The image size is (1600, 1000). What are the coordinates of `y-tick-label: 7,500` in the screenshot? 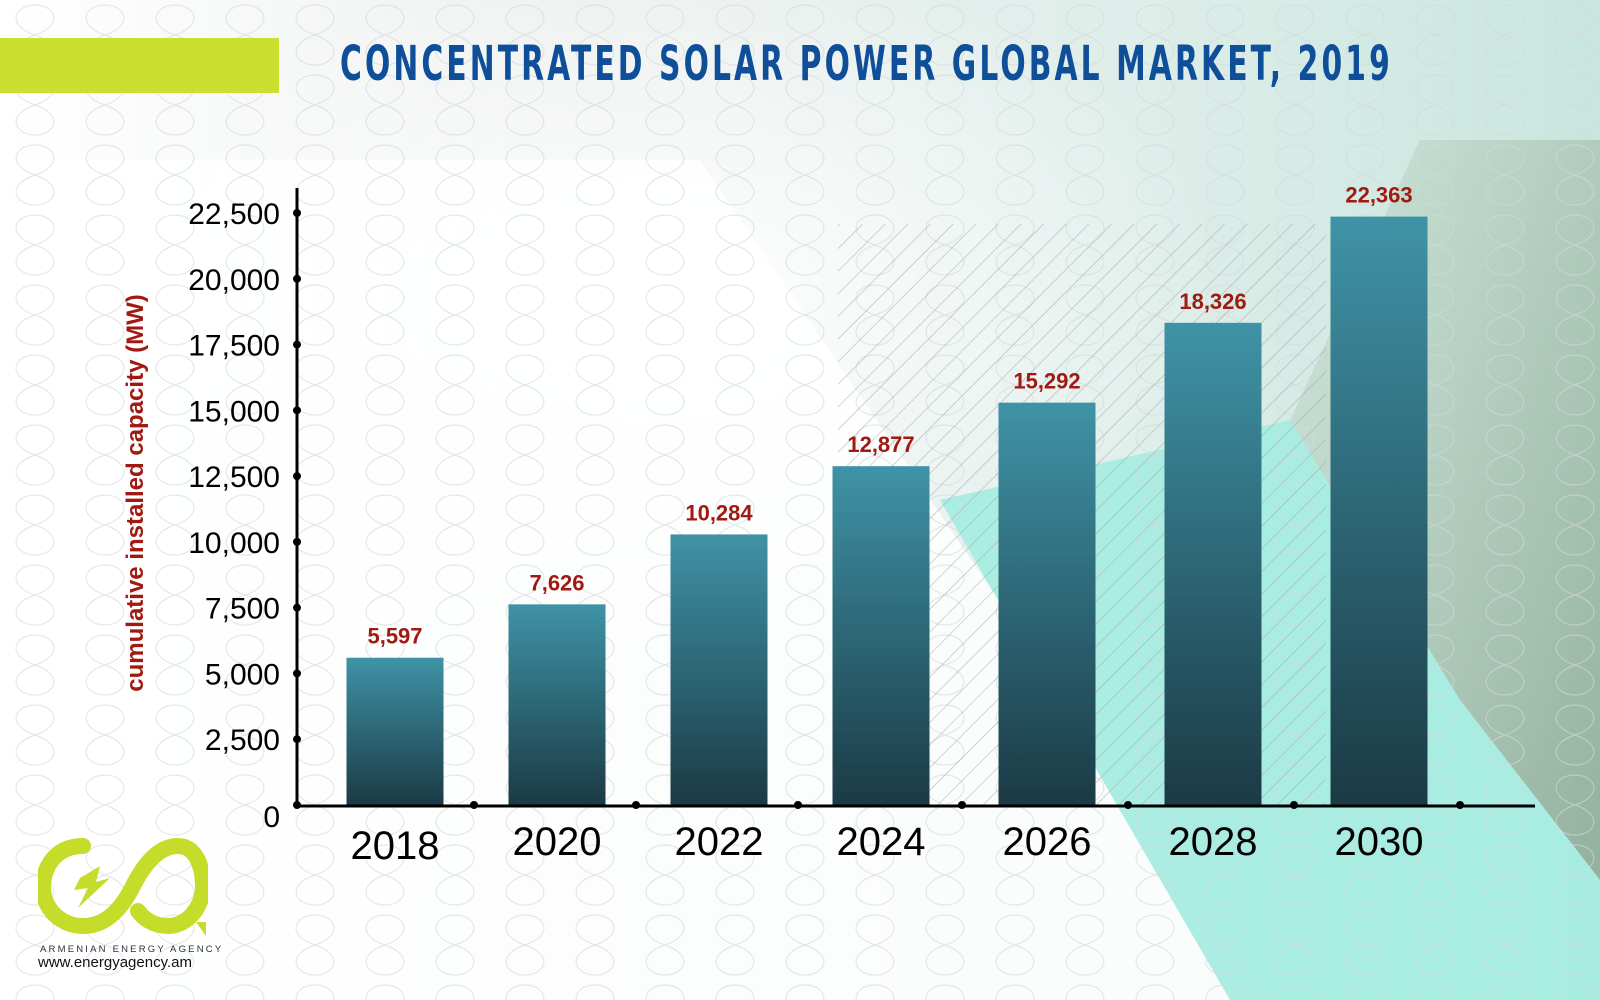 It's located at (242, 609).